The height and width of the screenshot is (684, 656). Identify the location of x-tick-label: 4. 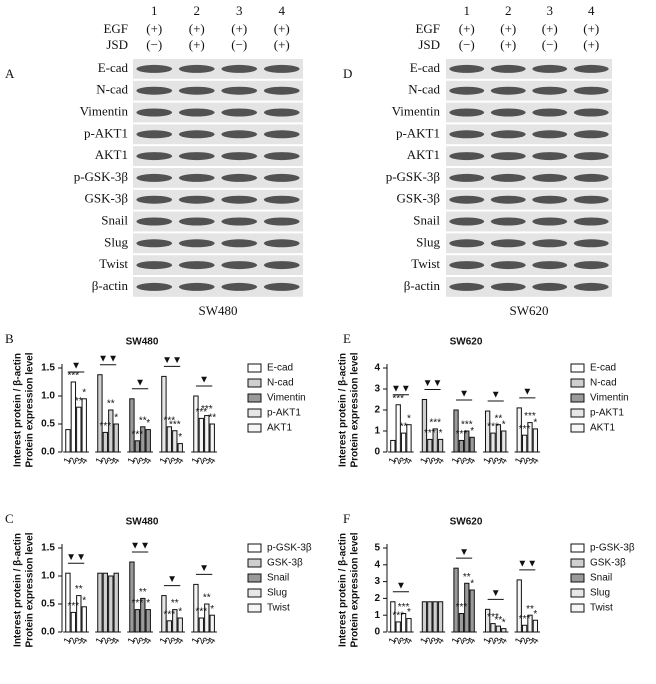
(535, 461).